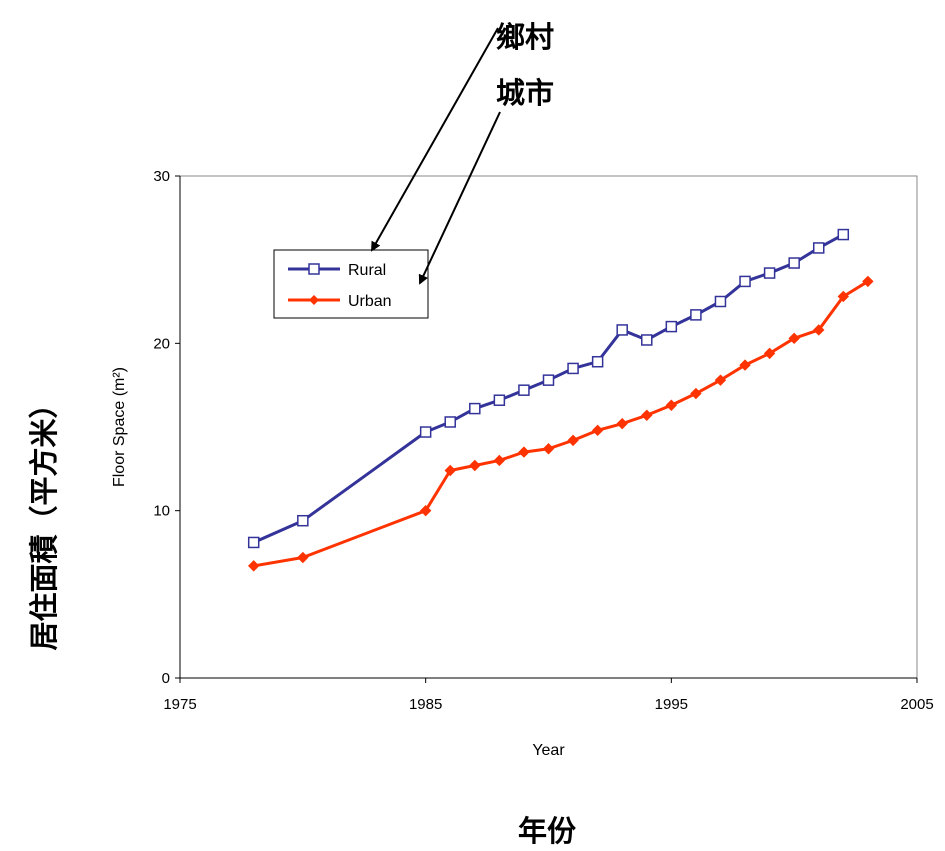 Image resolution: width=945 pixels, height=851 pixels. I want to click on outer-x-axis-label: 年份, so click(547, 831).